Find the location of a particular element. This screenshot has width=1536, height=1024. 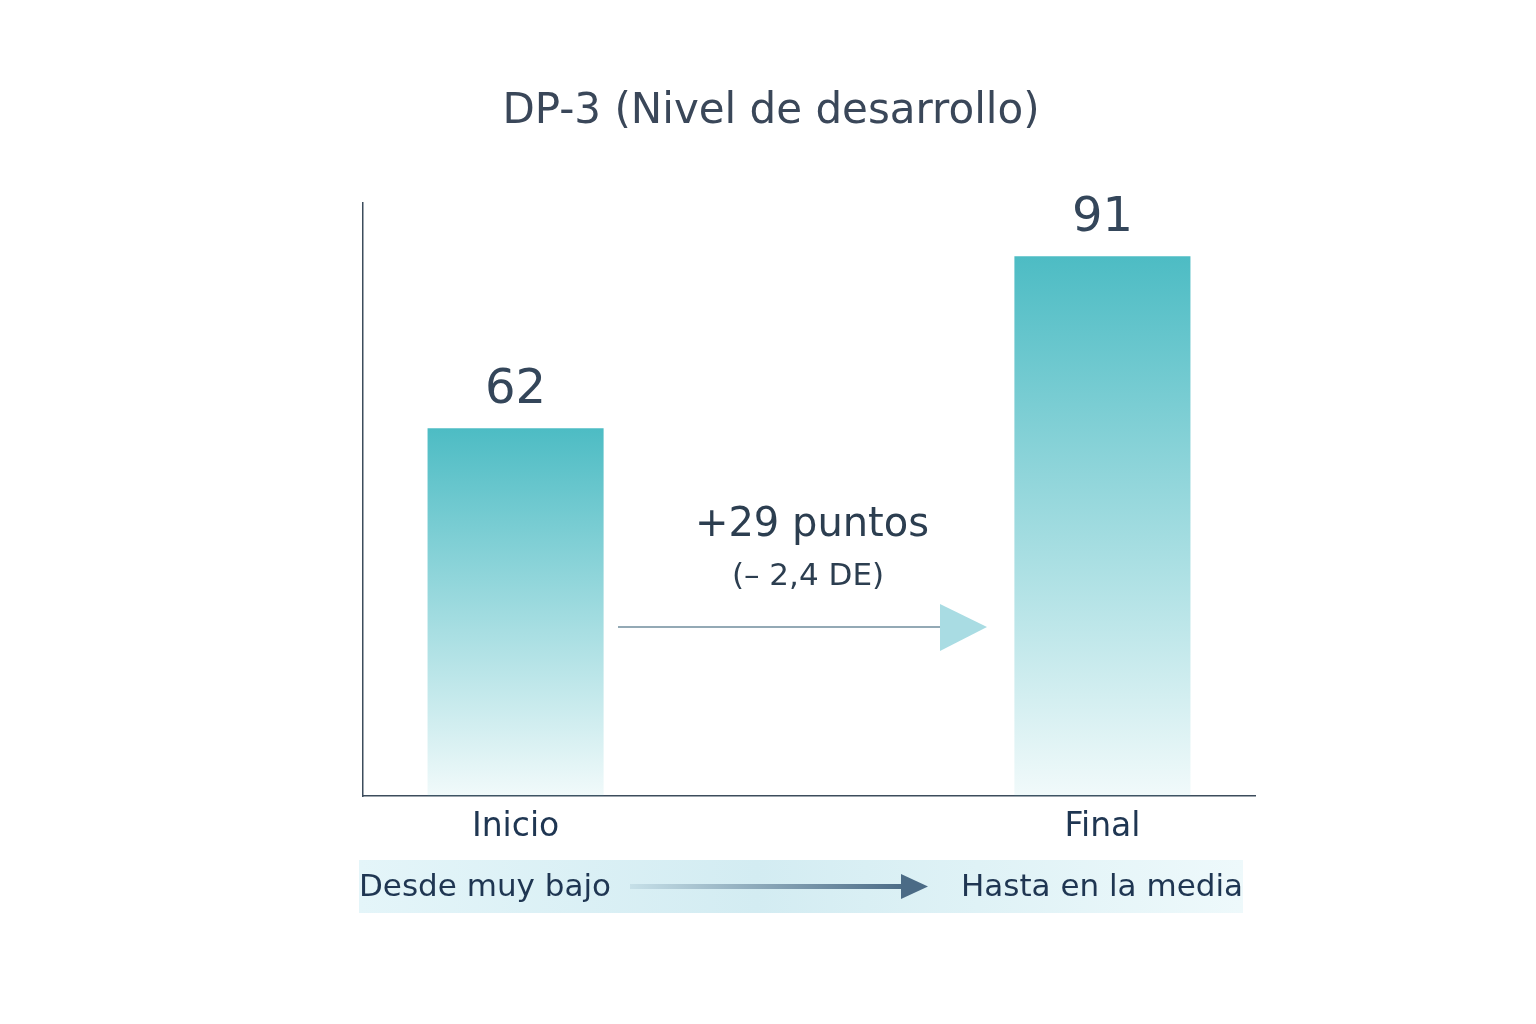

text: Hasta en la media is located at coordinates (1101, 886).